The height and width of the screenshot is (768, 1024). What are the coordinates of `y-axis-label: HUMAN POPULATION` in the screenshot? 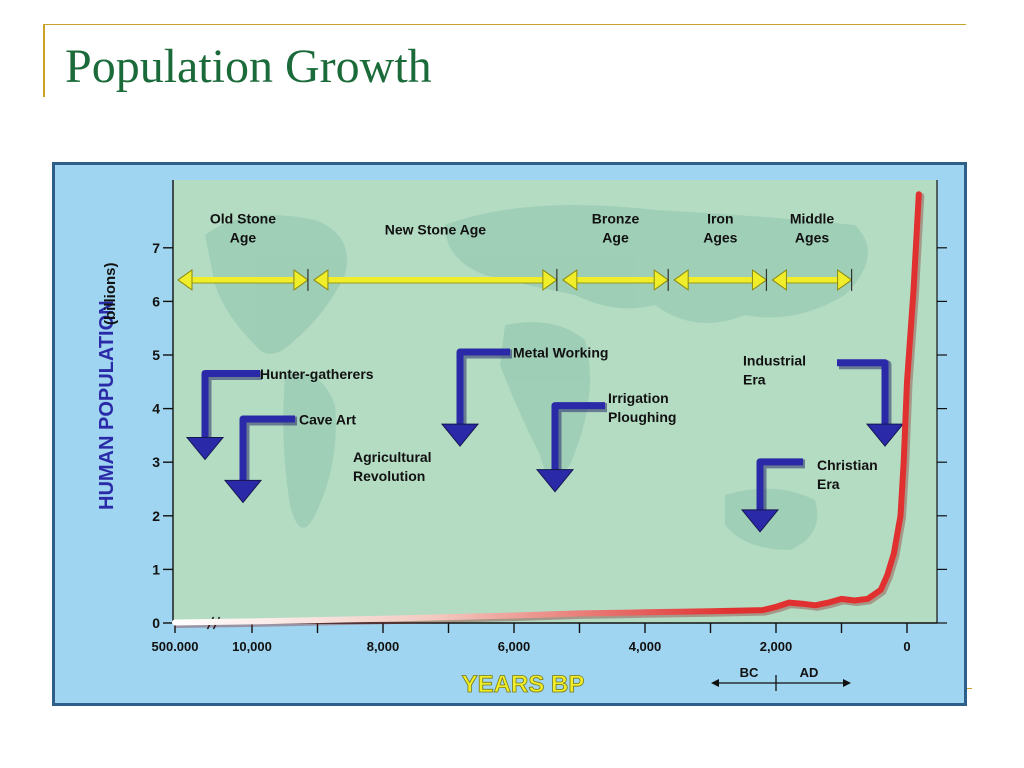 It's located at (107, 405).